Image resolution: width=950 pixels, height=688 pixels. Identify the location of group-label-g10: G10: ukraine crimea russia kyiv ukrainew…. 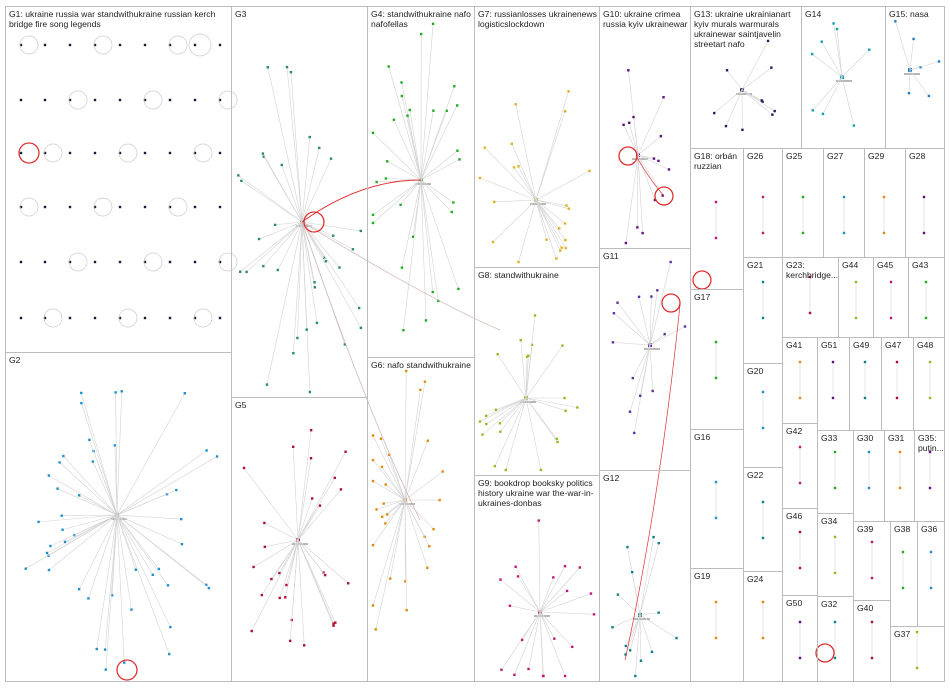
(645, 19).